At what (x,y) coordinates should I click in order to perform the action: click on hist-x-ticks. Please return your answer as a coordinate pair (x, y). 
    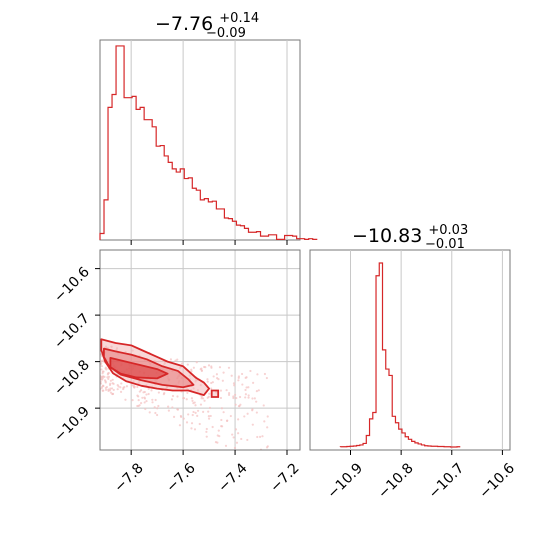
    Looking at the image, I should click on (209, 242).